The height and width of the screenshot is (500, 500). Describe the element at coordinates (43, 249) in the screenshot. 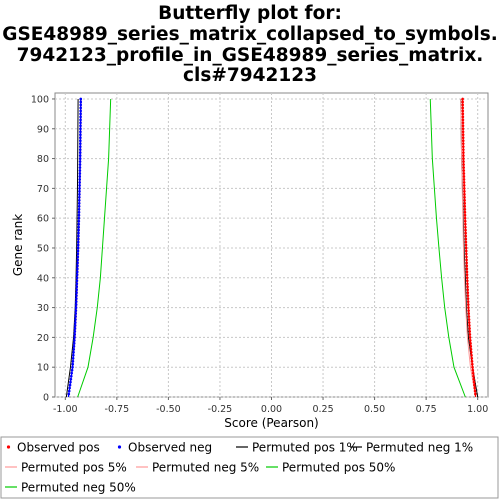

I see `y-axis-ticks: 0 10 20 30 40 50 60 70 80 90 100` at that location.